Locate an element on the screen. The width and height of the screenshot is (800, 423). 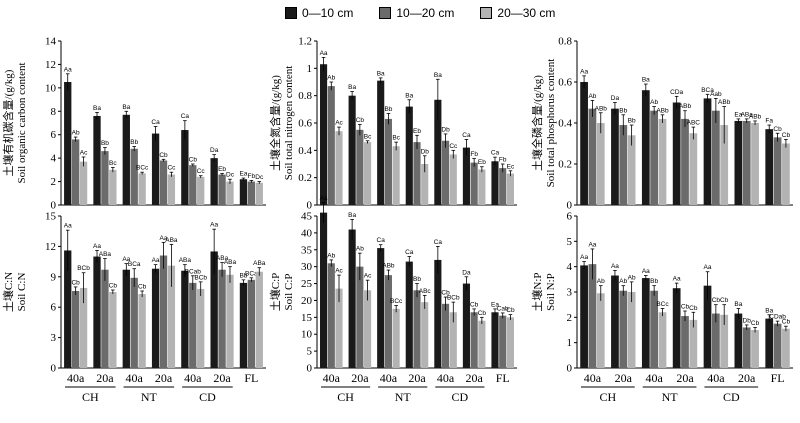
significance-letter: Bc is located at coordinates (396, 138).